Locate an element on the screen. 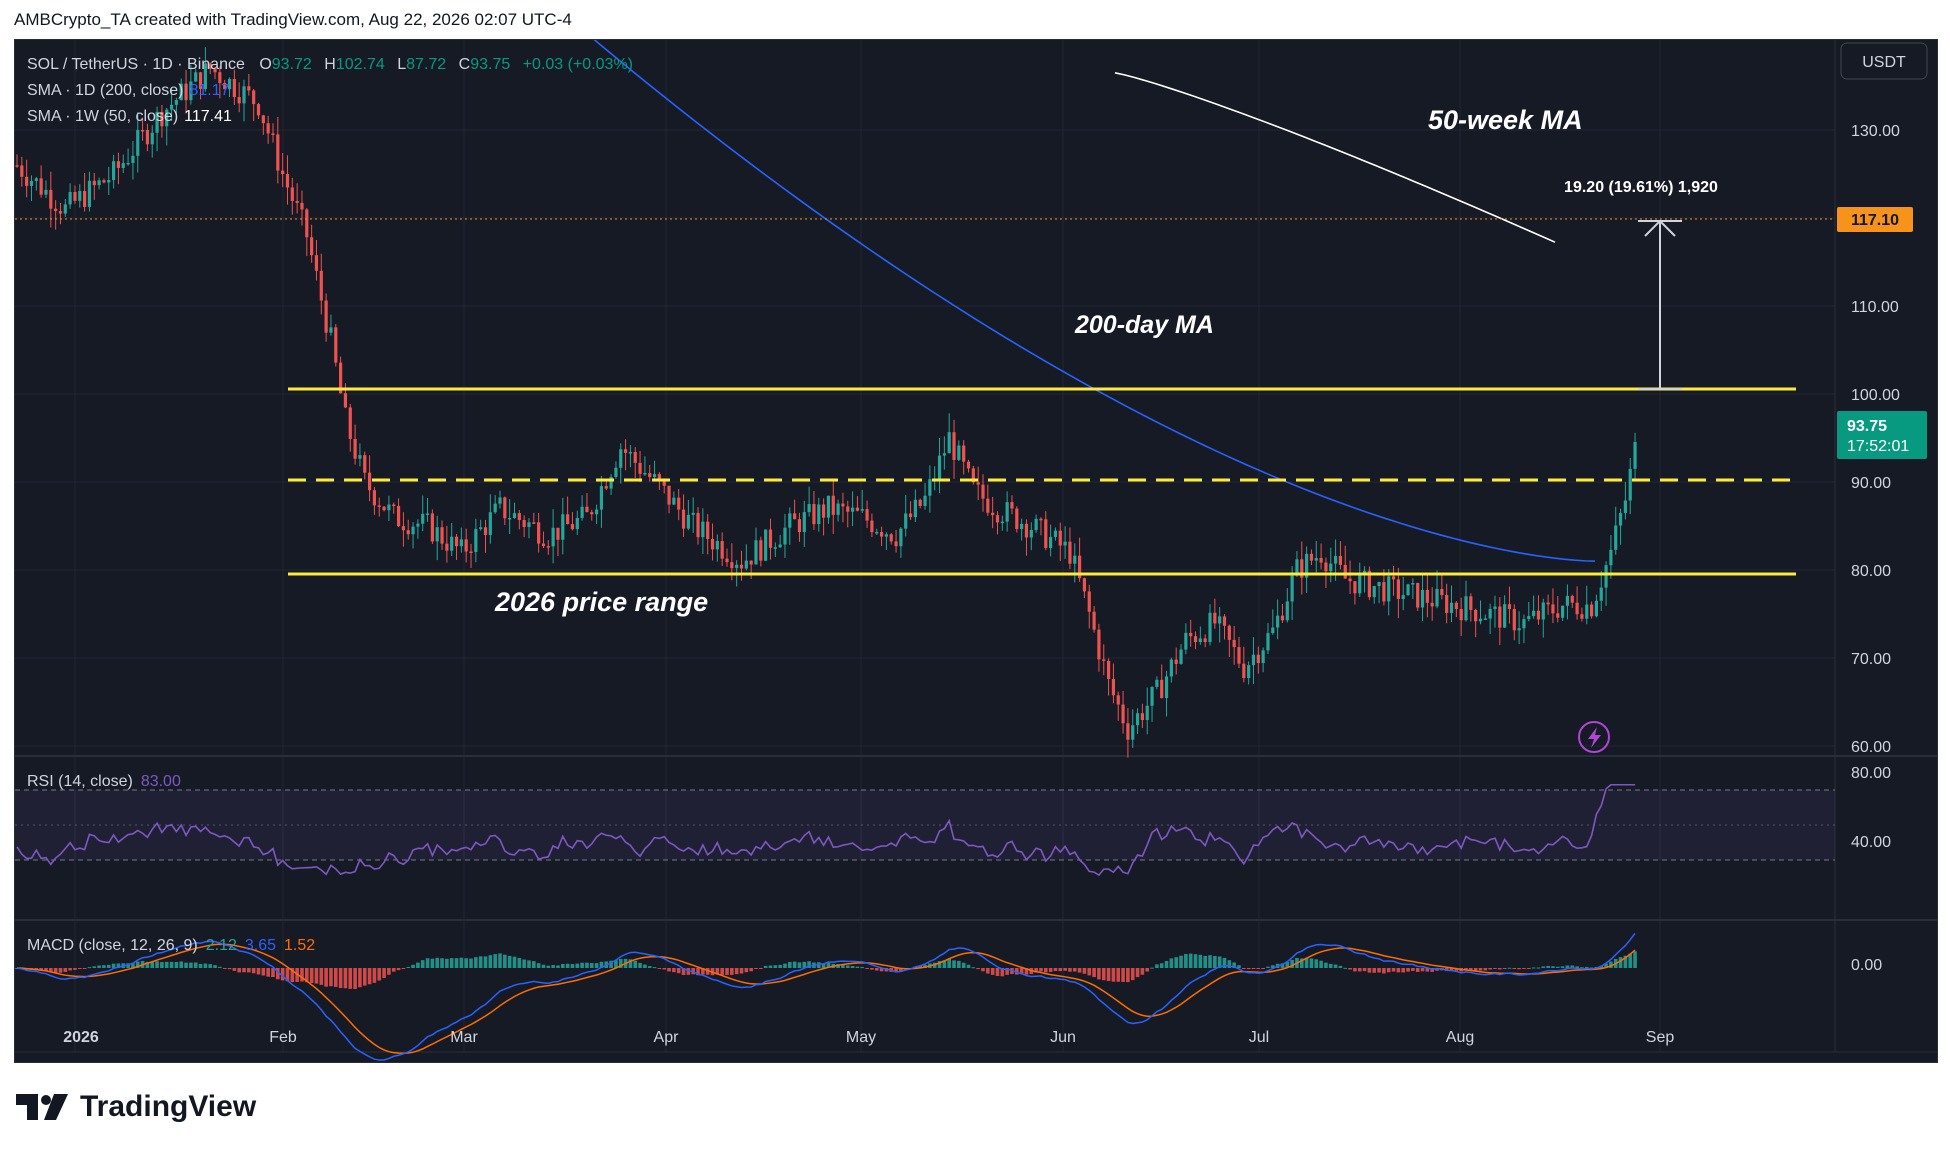 The width and height of the screenshot is (1950, 1152). time-tick: 2026 is located at coordinates (81, 1037).